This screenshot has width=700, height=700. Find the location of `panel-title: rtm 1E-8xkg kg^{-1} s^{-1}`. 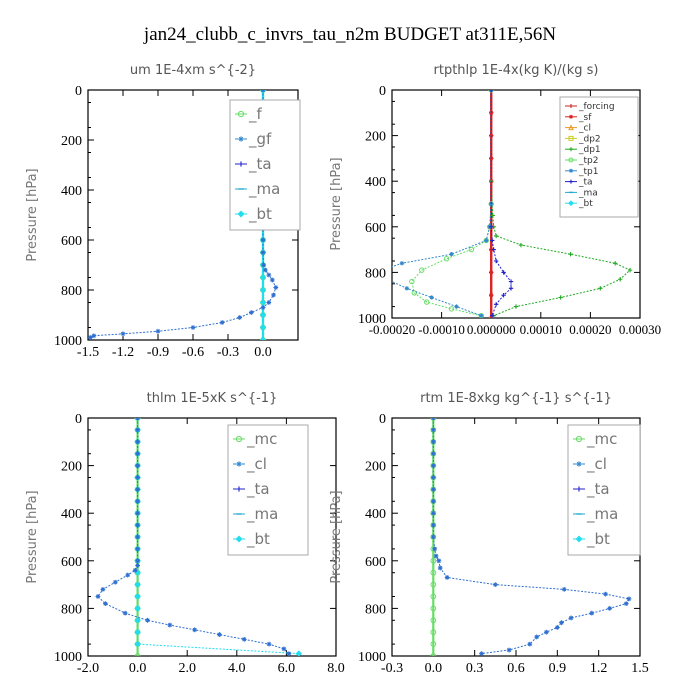

panel-title: rtm 1E-8xkg kg^{-1} s^{-1} is located at coordinates (516, 398).